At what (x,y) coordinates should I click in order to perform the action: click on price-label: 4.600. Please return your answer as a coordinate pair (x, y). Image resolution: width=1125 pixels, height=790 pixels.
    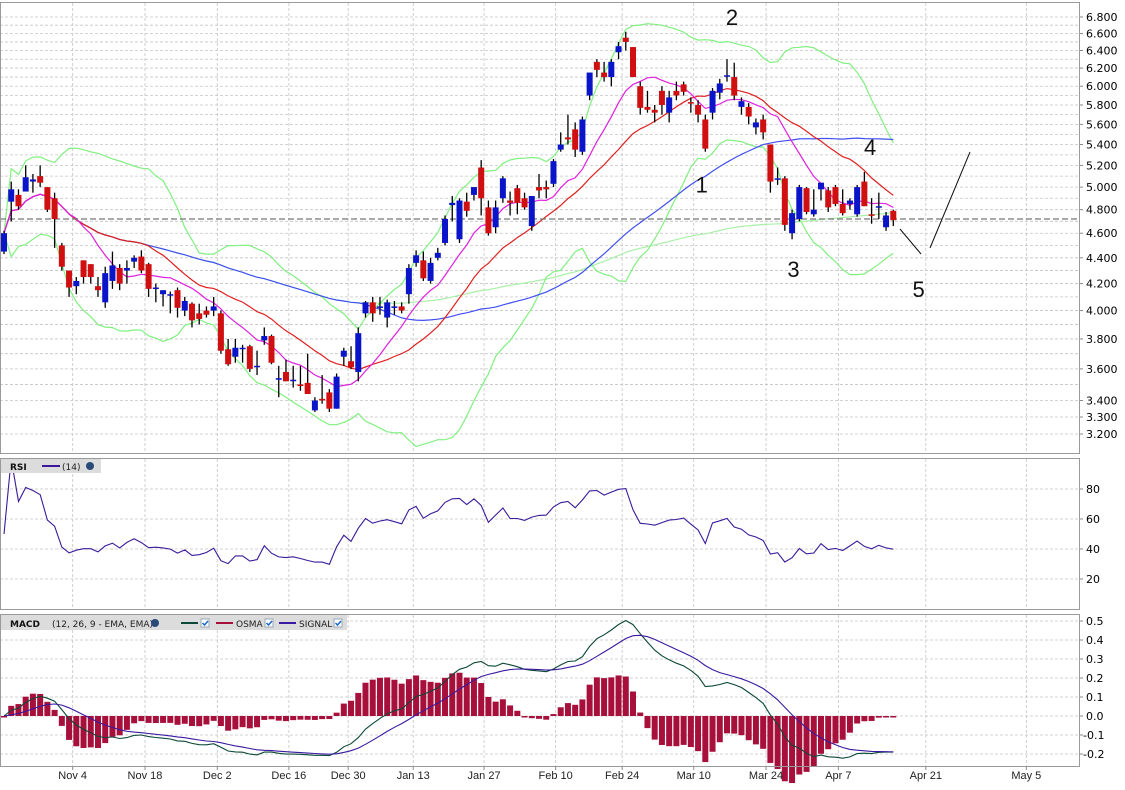
    Looking at the image, I should click on (1102, 233).